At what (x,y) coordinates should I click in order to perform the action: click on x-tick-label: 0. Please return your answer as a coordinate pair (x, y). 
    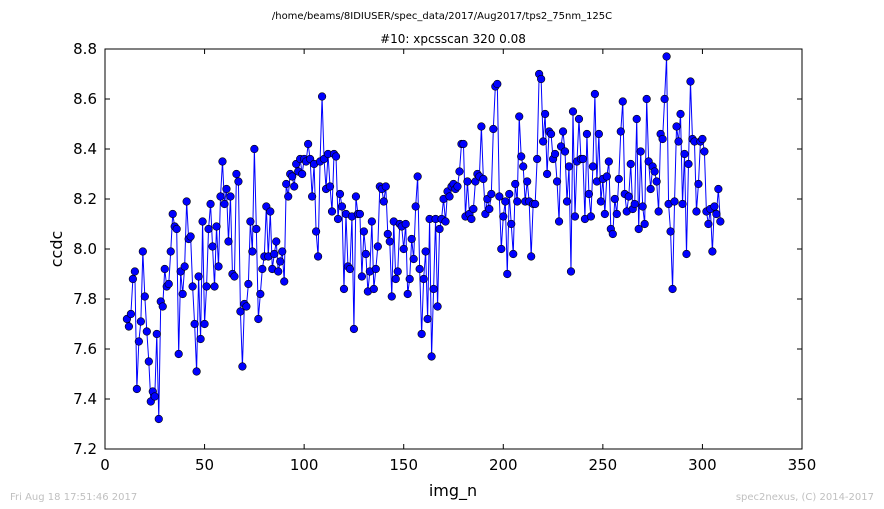
    Looking at the image, I should click on (105, 465).